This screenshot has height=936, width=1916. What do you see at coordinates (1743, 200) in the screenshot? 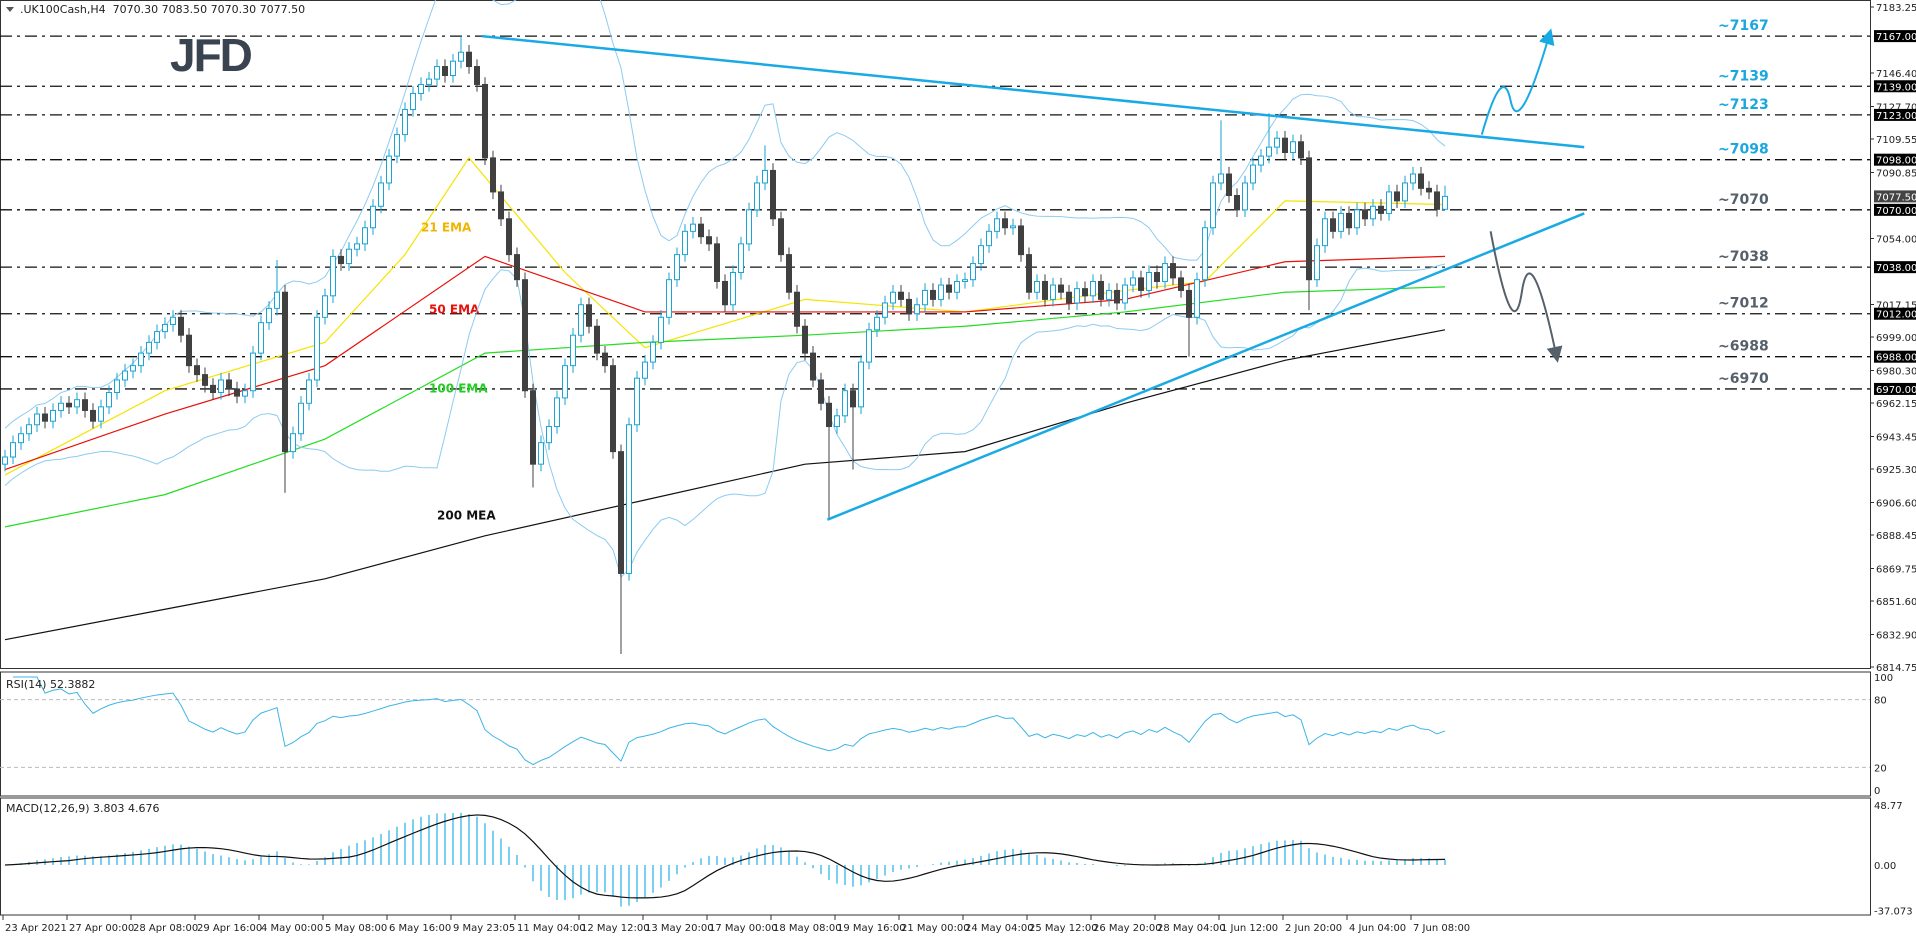
I see `level-label: ~7070` at bounding box center [1743, 200].